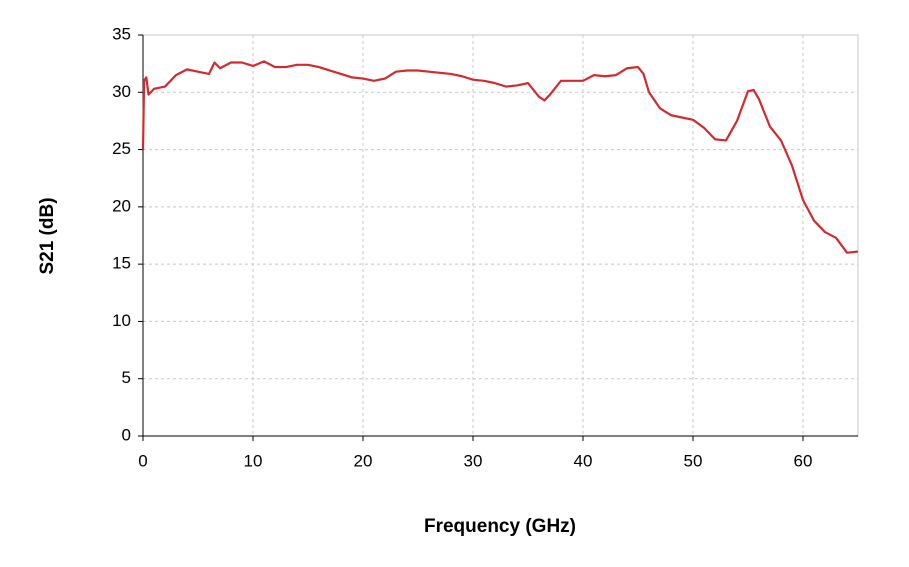  What do you see at coordinates (126, 434) in the screenshot?
I see `y-tick-label: 0` at bounding box center [126, 434].